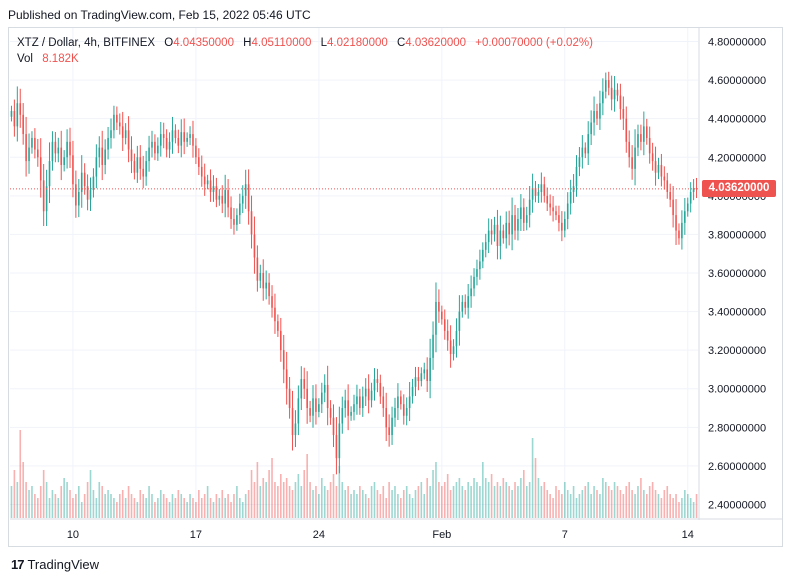 The width and height of the screenshot is (793, 582). I want to click on high-label: H, so click(247, 43).